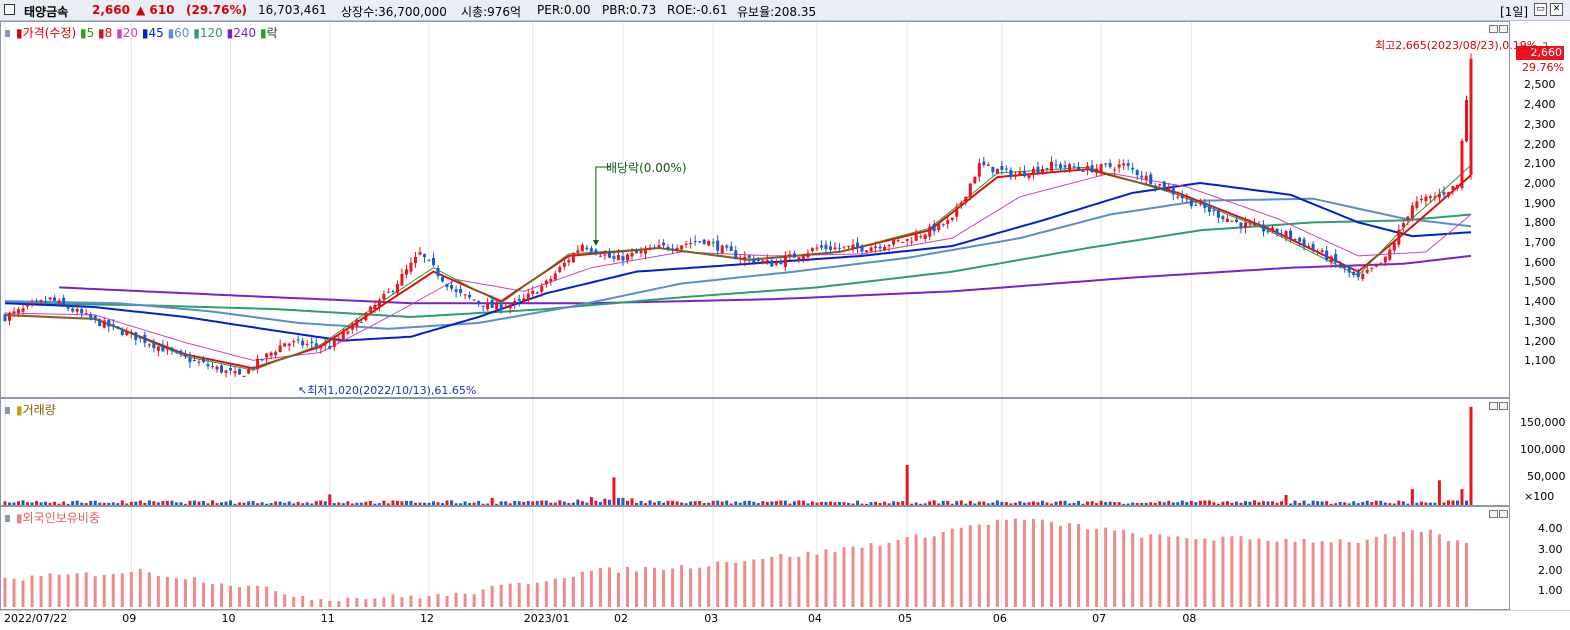  I want to click on volume-unit: ×100, so click(1539, 496).